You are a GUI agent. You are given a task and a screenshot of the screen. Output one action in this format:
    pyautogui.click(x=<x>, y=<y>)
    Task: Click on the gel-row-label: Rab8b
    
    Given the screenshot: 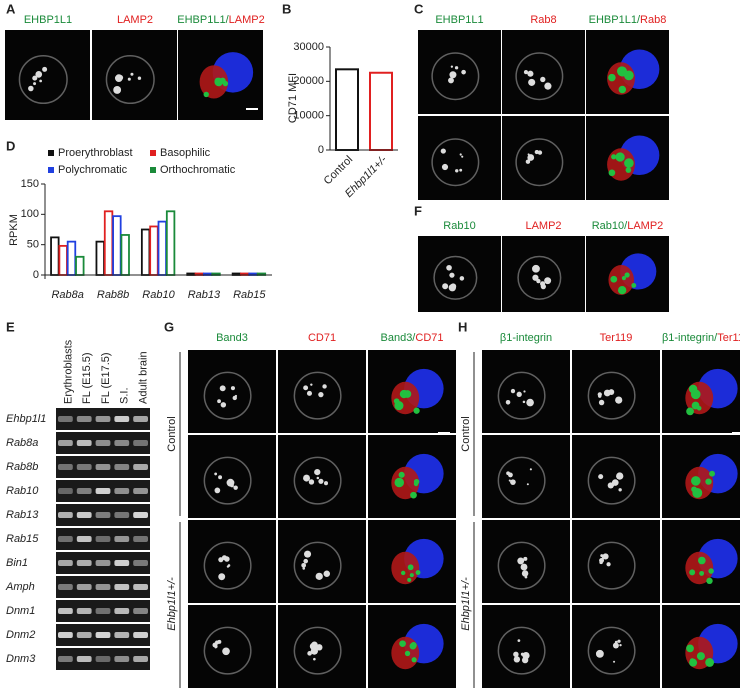 What is the action you would take?
    pyautogui.click(x=22, y=467)
    